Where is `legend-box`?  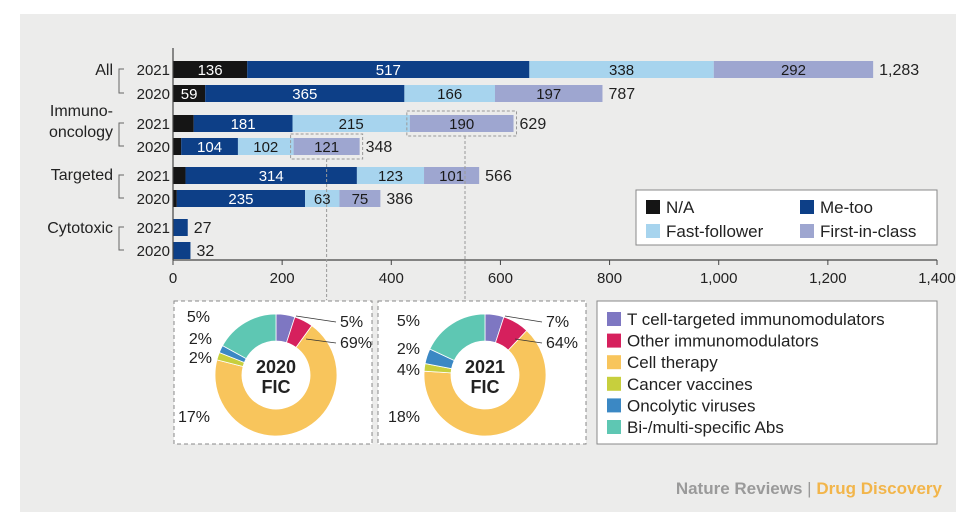 legend-box is located at coordinates (786, 217).